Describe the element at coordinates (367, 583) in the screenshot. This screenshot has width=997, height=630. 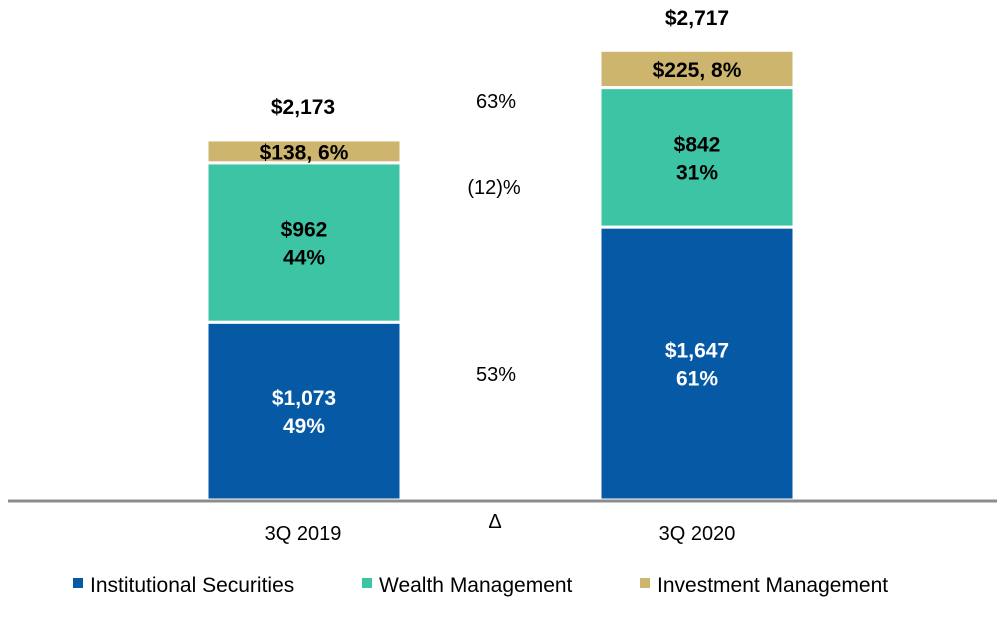
I see `legend-marker-wealth-management` at that location.